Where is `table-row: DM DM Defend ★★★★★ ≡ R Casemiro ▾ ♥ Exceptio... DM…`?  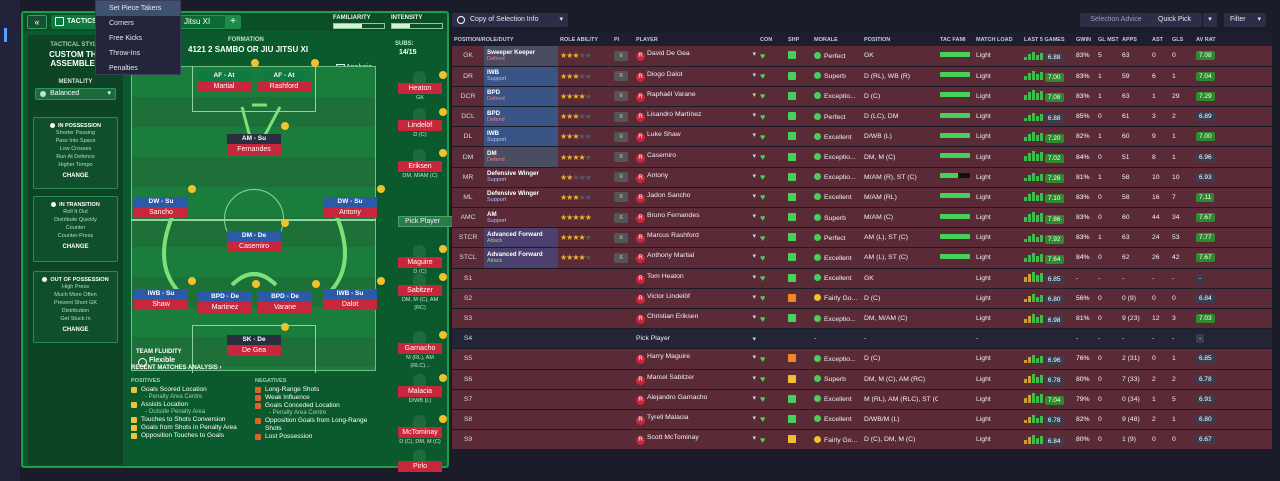 table-row: DM DM Defend ★★★★★ ≡ R Casemiro ▾ ♥ Exceptio... DM… is located at coordinates (862, 157).